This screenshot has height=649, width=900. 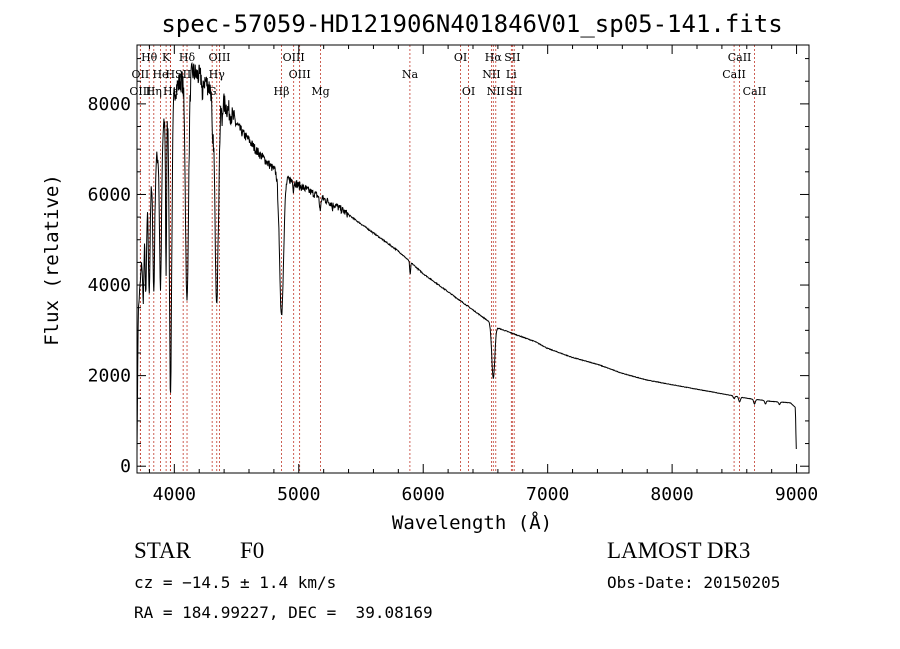 What do you see at coordinates (298, 494) in the screenshot?
I see `x-tick-label: 5000` at bounding box center [298, 494].